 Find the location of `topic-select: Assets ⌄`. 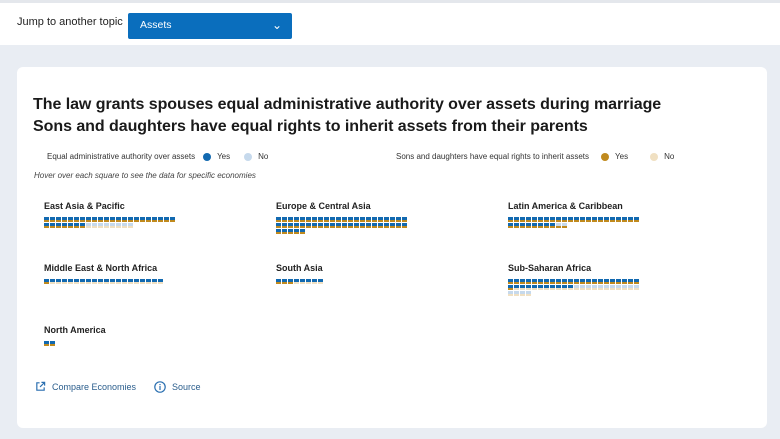

topic-select: Assets ⌄ is located at coordinates (210, 26).